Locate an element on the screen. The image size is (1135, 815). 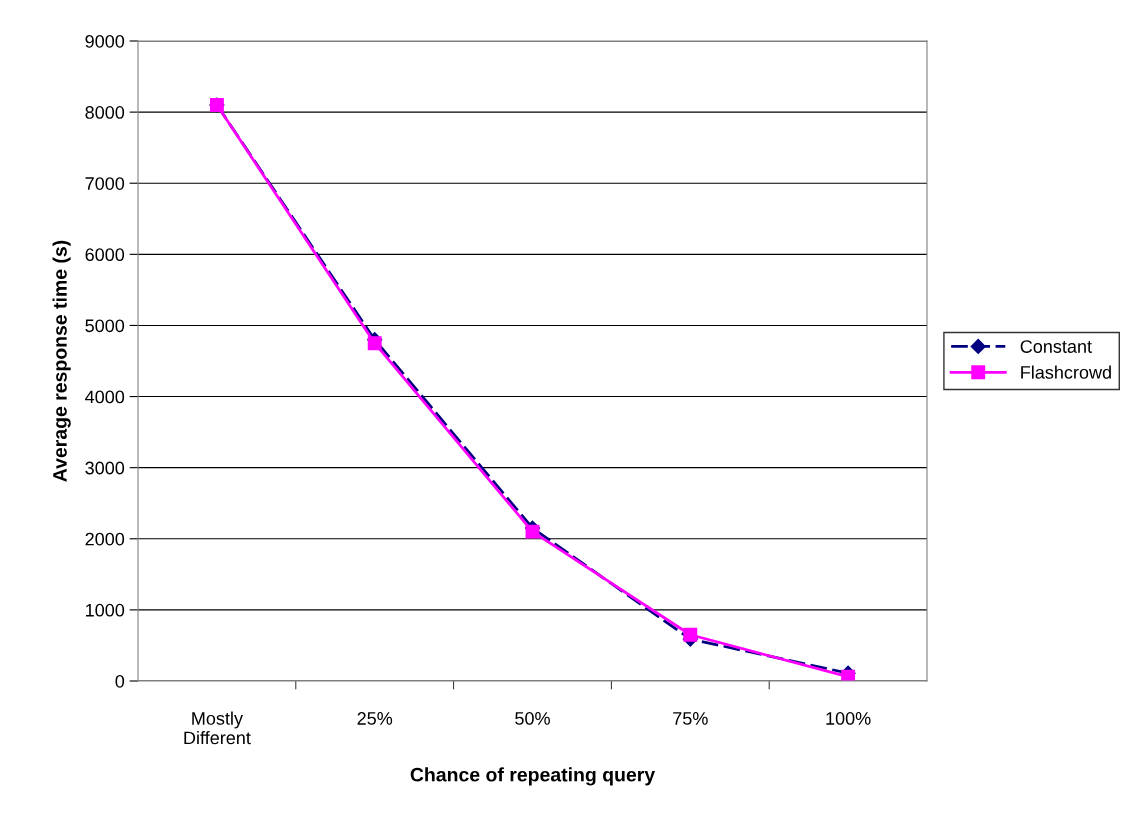
y-tick-label: 0 is located at coordinates (120, 681).